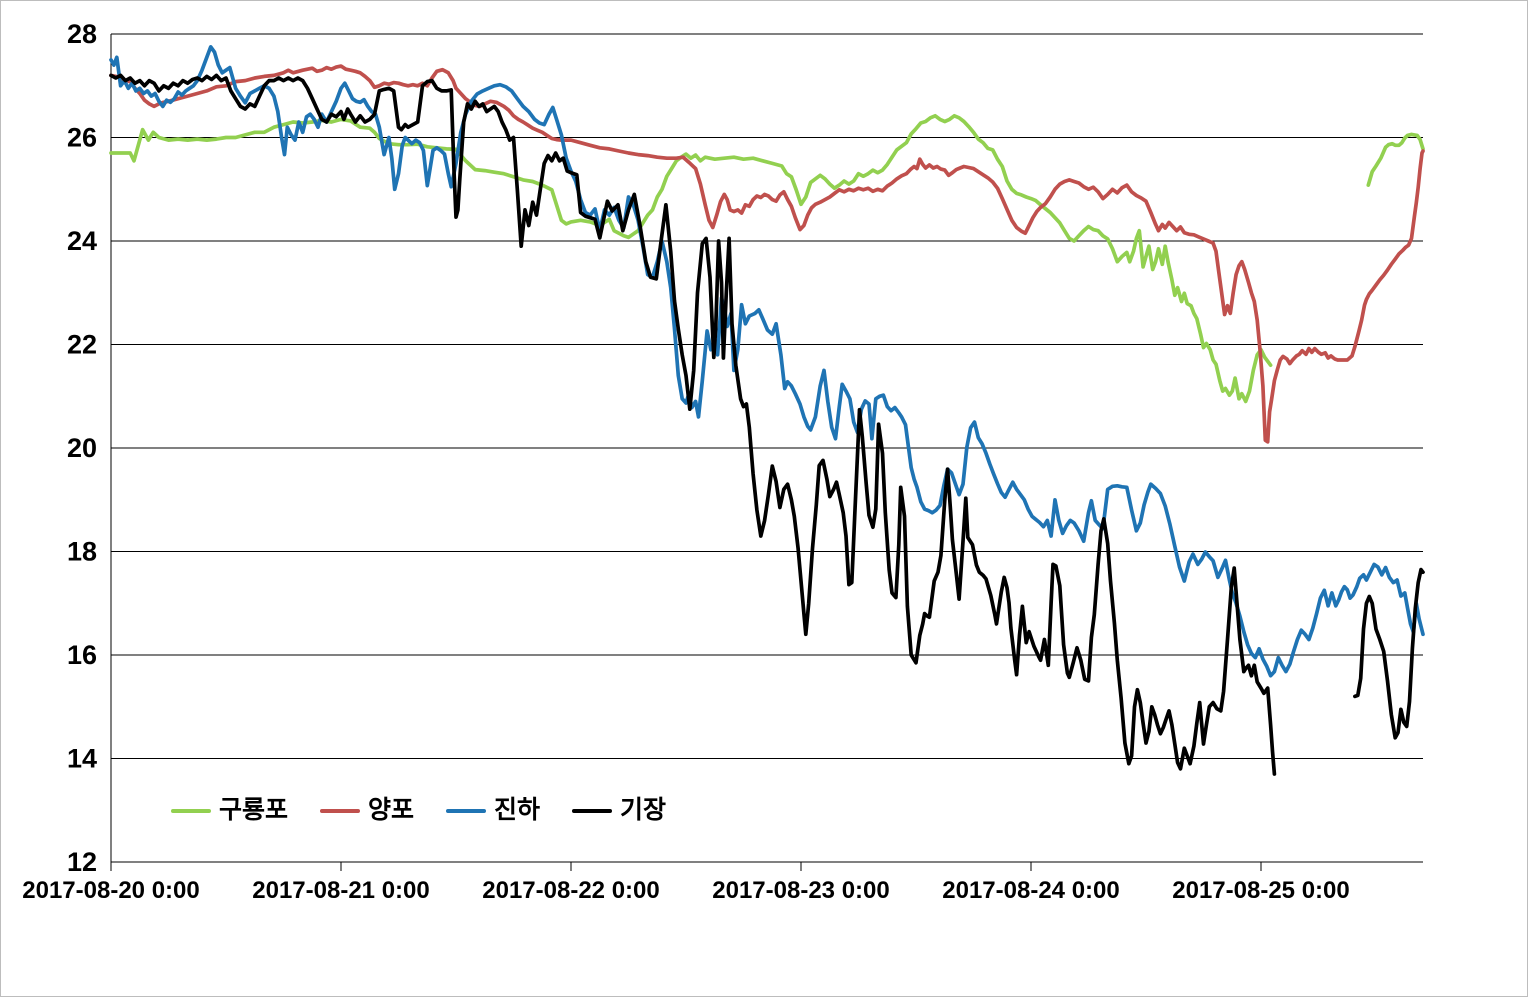 The height and width of the screenshot is (997, 1528). I want to click on legend-swatch-guryongpo, so click(191, 810).